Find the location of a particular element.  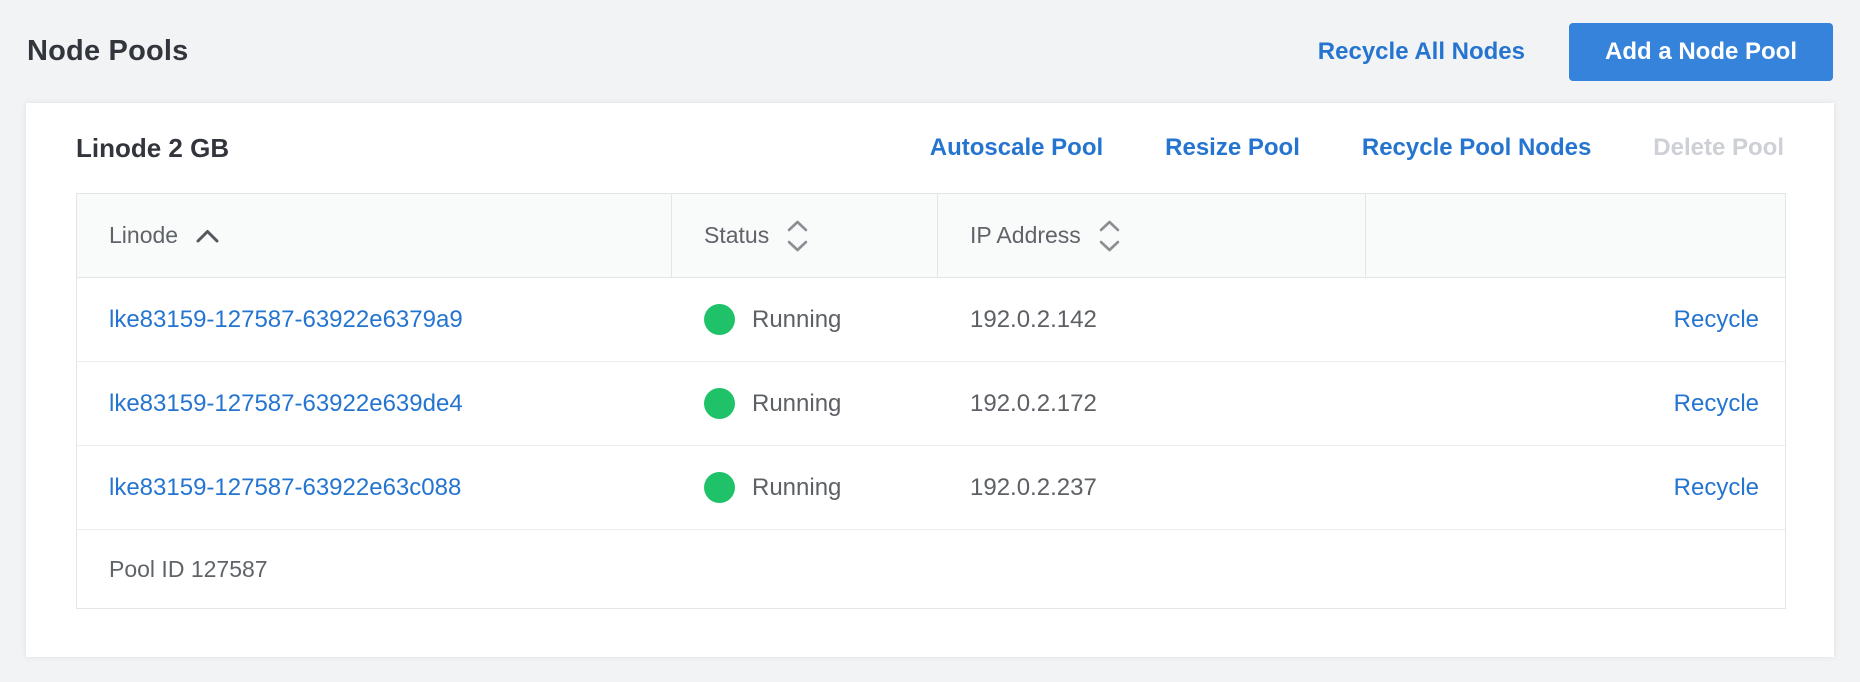

column-header-ip: IP Address is located at coordinates (1152, 235).